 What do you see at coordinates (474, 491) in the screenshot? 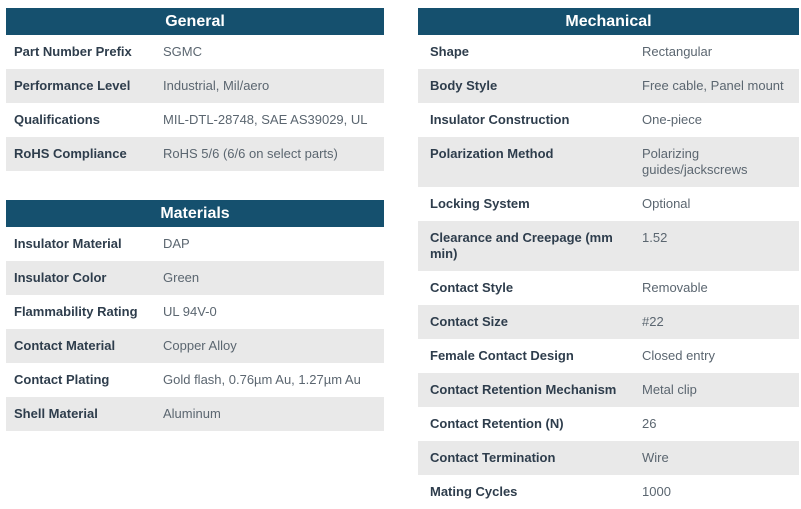
I see `spec-label: Mating Cycles` at bounding box center [474, 491].